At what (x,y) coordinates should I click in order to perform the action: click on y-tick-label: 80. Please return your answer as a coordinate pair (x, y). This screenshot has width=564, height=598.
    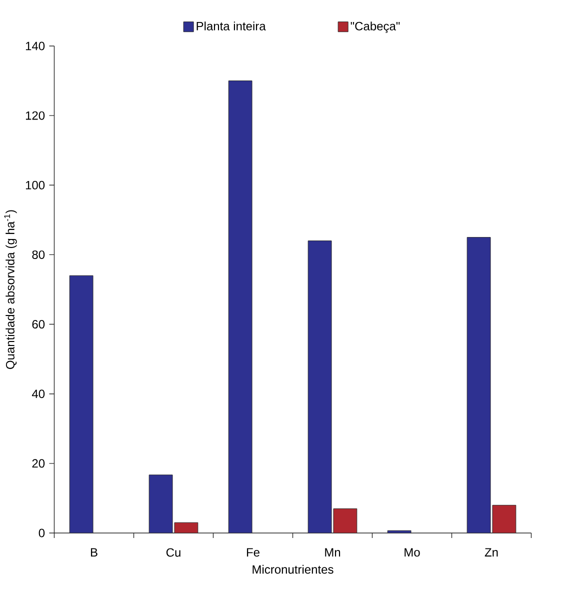
    Looking at the image, I should click on (38, 254).